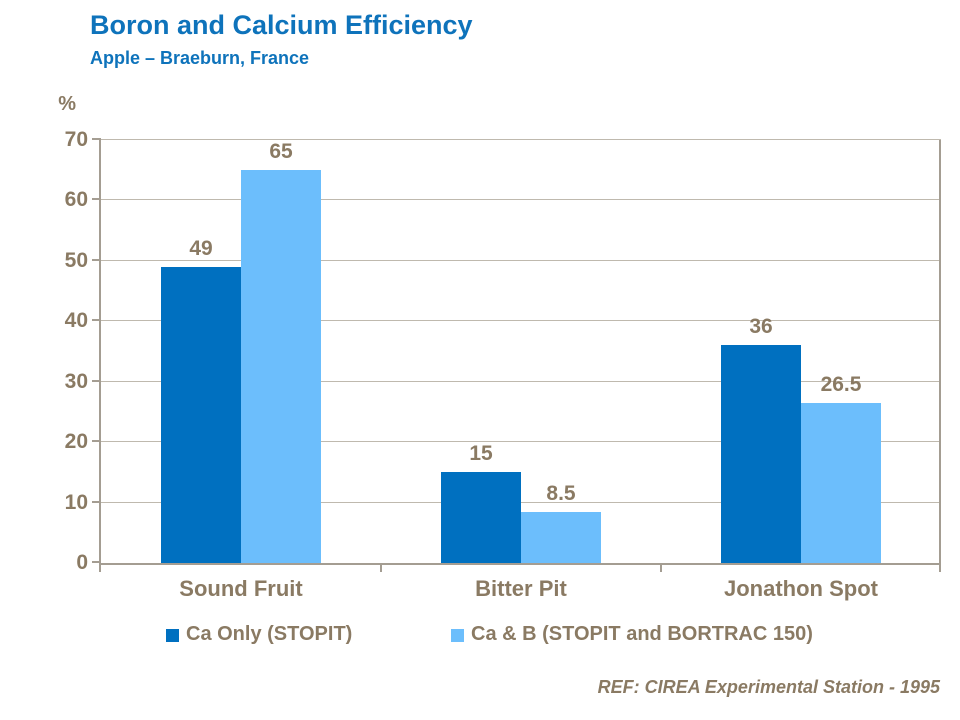 This screenshot has width=960, height=720. I want to click on bar-value-label: 49, so click(201, 248).